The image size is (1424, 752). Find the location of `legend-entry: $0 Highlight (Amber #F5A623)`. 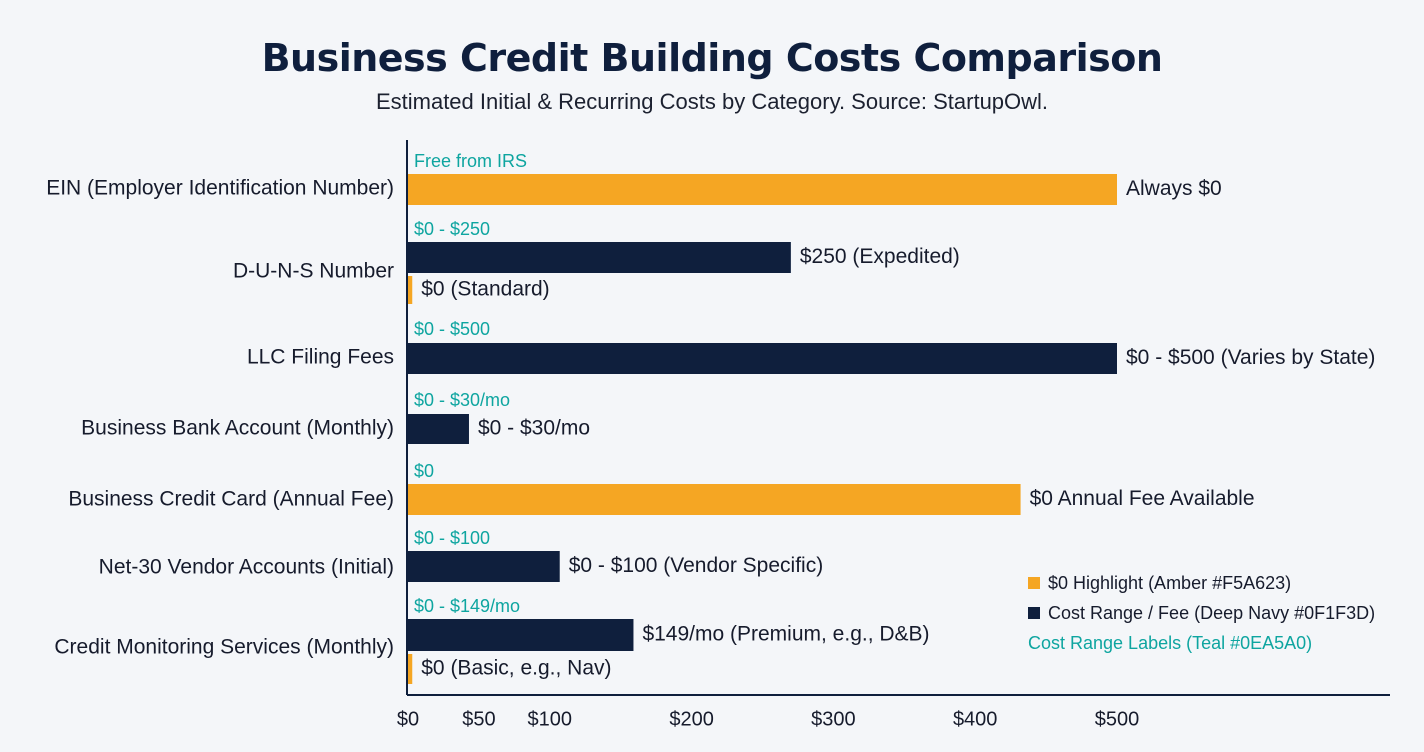

legend-entry: $0 Highlight (Amber #F5A623) is located at coordinates (1201, 583).